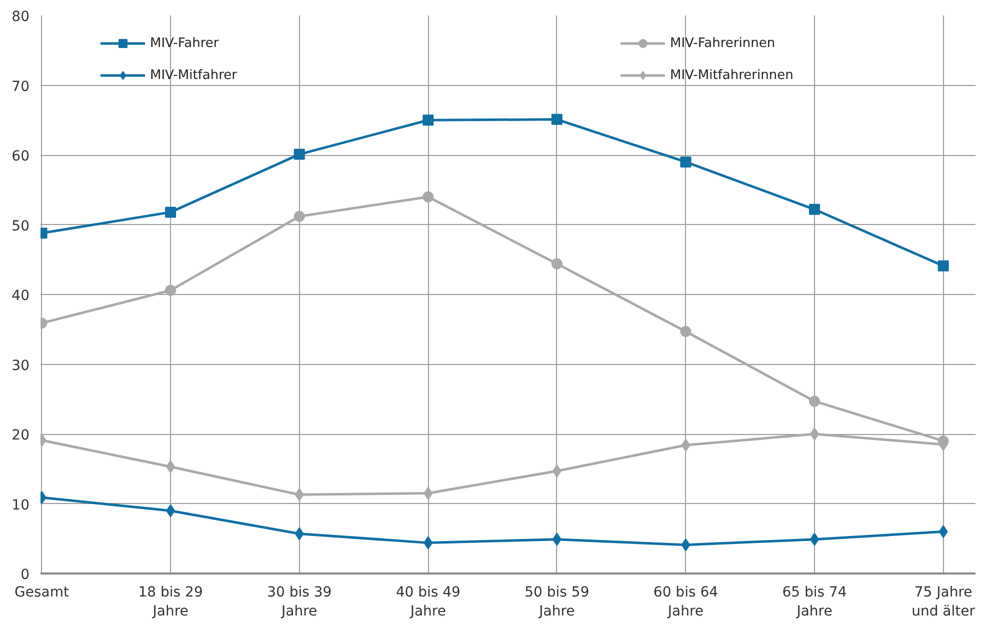 The width and height of the screenshot is (989, 625). Describe the element at coordinates (42, 592) in the screenshot. I see `x-tick-label: Gesamt` at that location.